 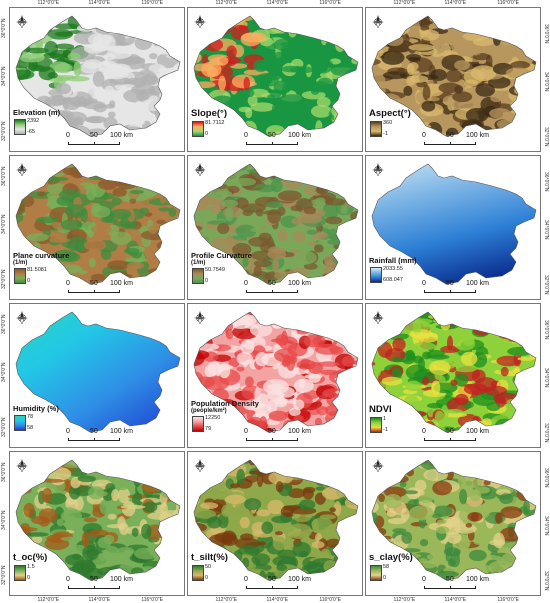 I want to click on map-panel-slope: Slope(°) 81.7112 0 0 50 100 km, so click(x=275, y=79).